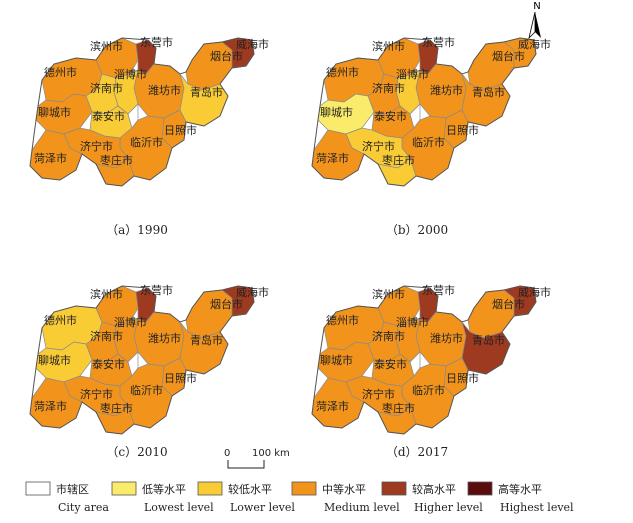 Image resolution: width=633 pixels, height=523 pixels. What do you see at coordinates (520, 489) in the screenshot?
I see `legend-label-cn: 高等水平` at bounding box center [520, 489].